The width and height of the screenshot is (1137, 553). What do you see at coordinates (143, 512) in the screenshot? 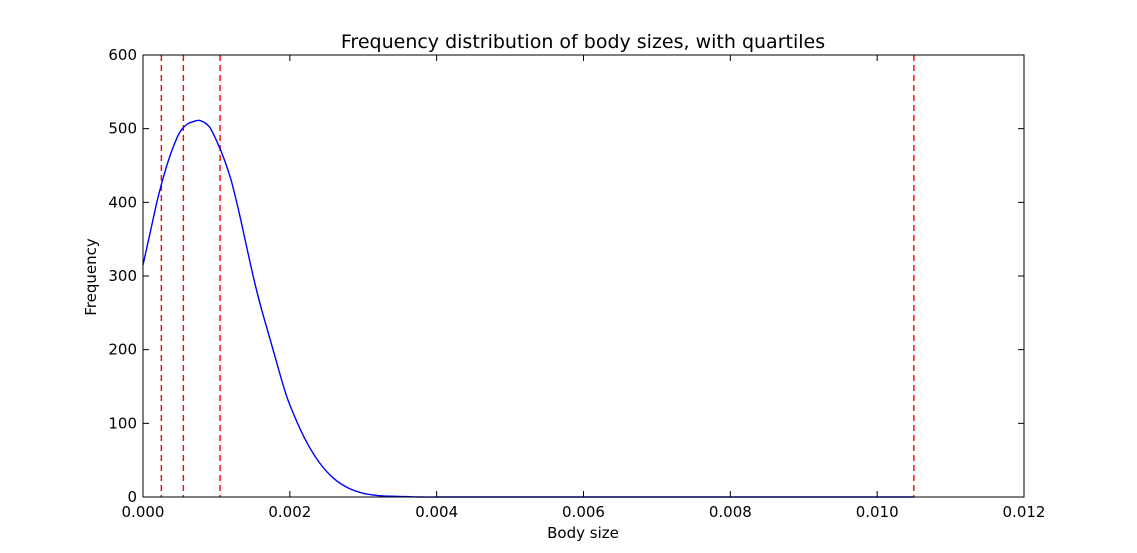
I see `x-tick-label: 0.000` at bounding box center [143, 512].